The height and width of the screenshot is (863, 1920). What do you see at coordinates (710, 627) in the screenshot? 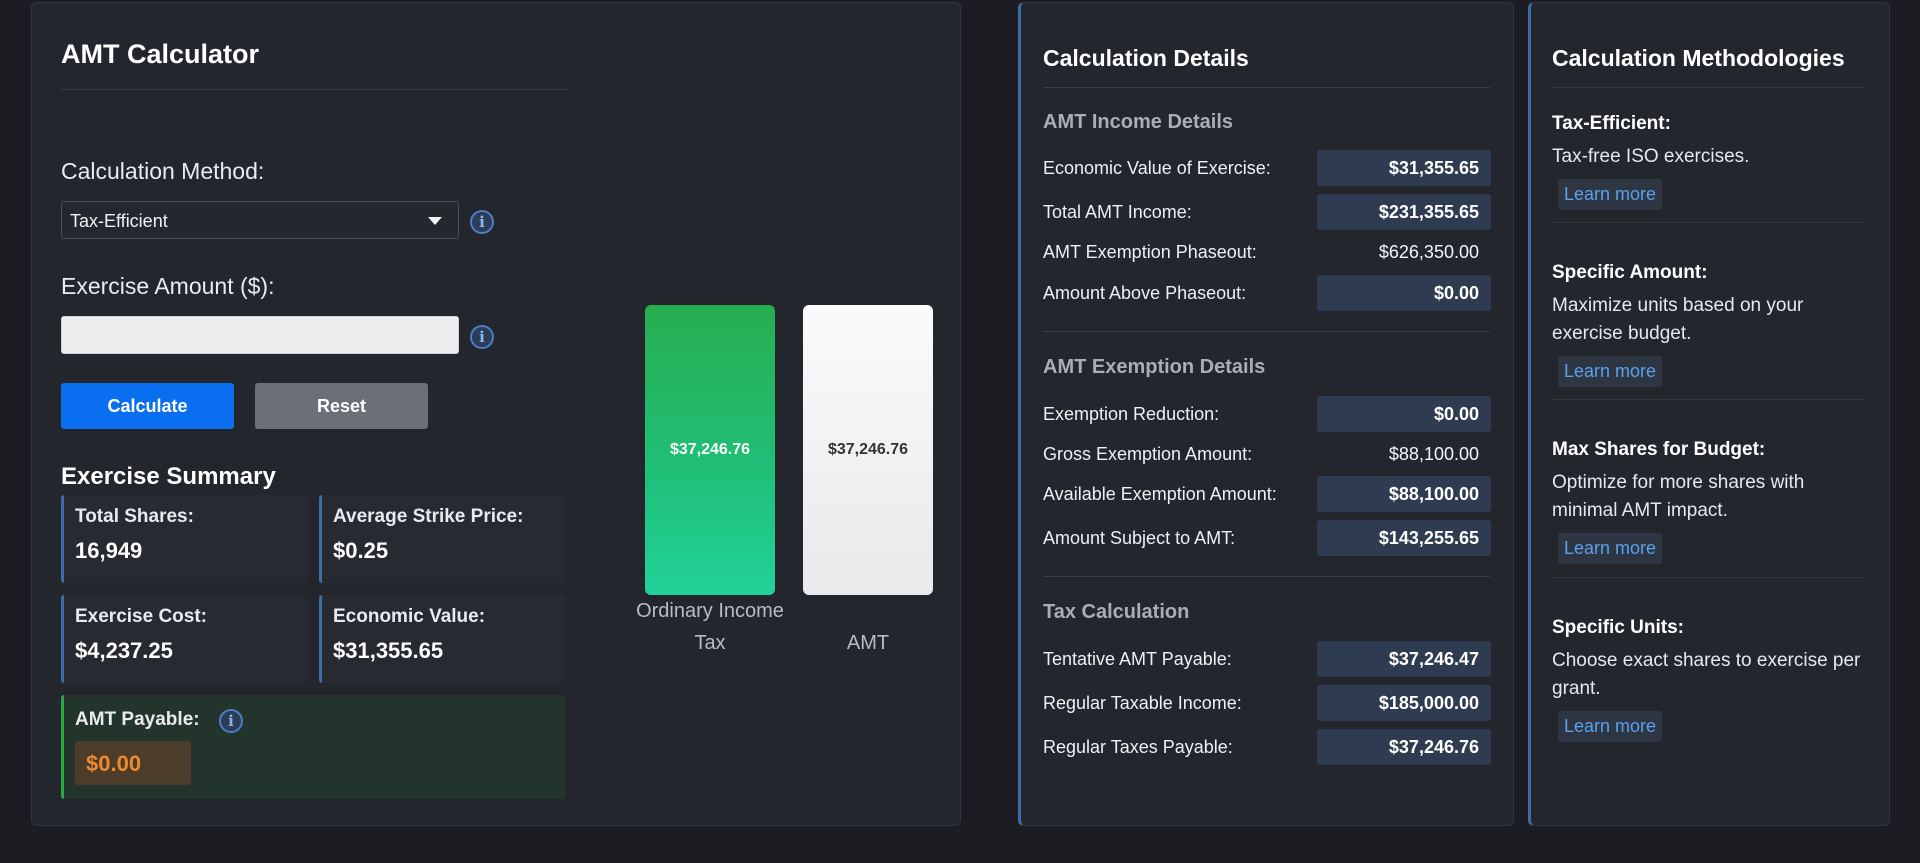
I see `ordinary-income-tax-label: Ordinary Income Tax` at bounding box center [710, 627].